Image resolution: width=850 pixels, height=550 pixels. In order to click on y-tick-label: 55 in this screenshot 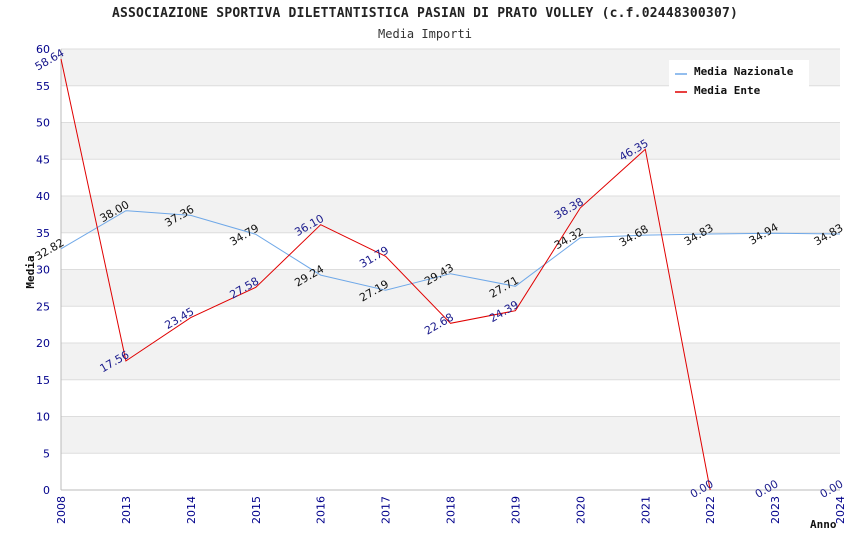, I will do `click(43, 86)`.